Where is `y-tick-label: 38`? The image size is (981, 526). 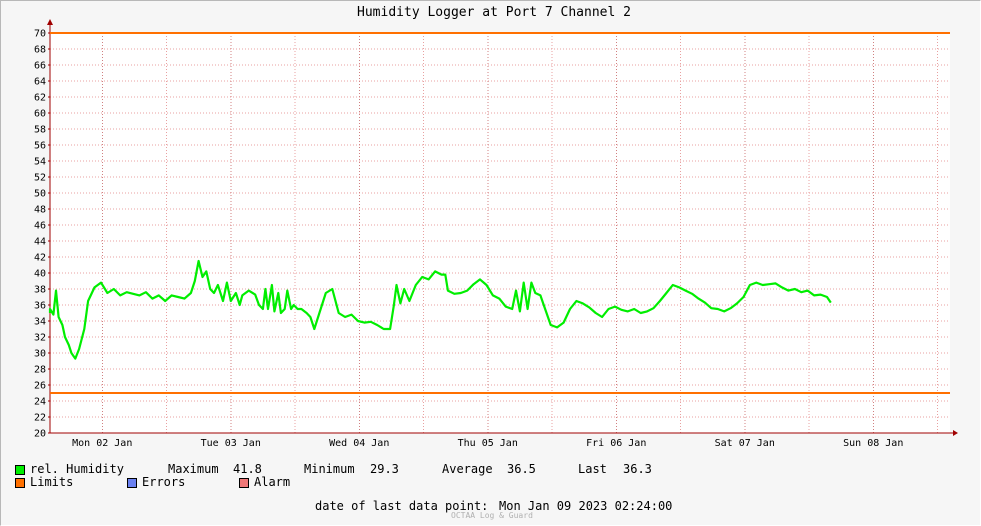
y-tick-label: 38 is located at coordinates (40, 290).